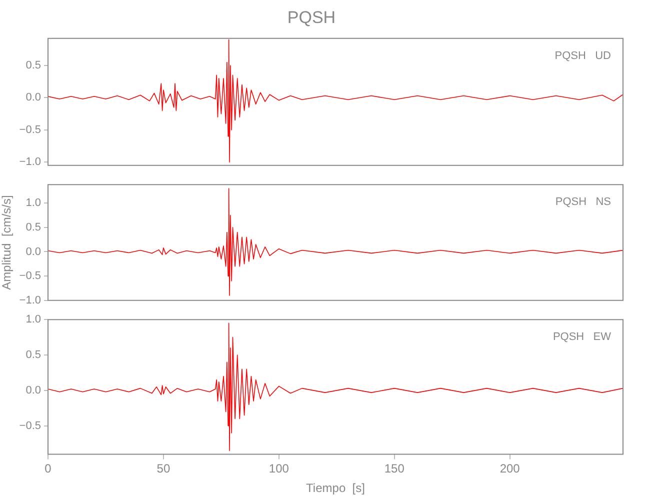 This screenshot has height=500, width=650. Describe the element at coordinates (583, 202) in the screenshot. I see `annotation: PQSH NS` at that location.